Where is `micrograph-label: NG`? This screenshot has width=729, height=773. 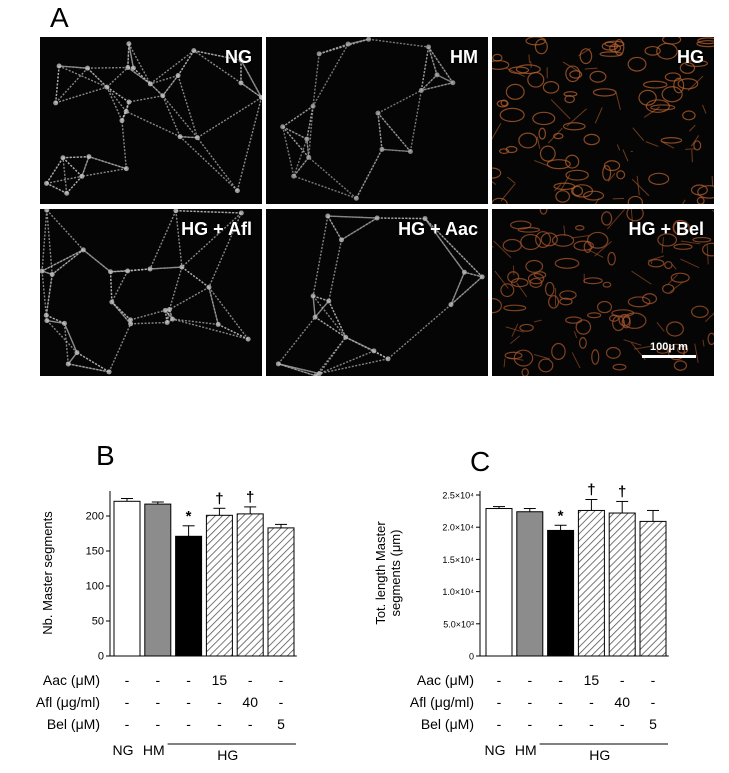 micrograph-label: NG is located at coordinates (238, 57).